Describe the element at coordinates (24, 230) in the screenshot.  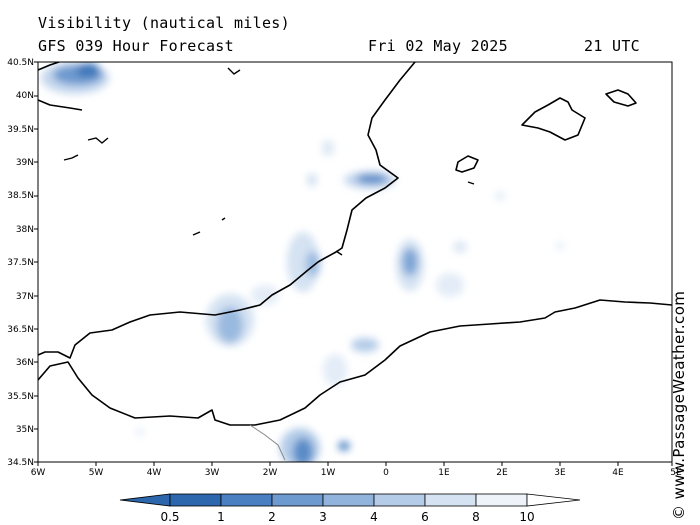
I see `lat-label-38n: 38N` at that location.